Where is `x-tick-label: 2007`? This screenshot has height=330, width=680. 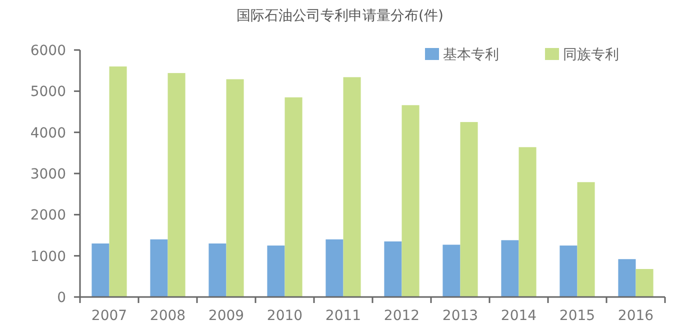
x-tick-label: 2007 is located at coordinates (109, 316).